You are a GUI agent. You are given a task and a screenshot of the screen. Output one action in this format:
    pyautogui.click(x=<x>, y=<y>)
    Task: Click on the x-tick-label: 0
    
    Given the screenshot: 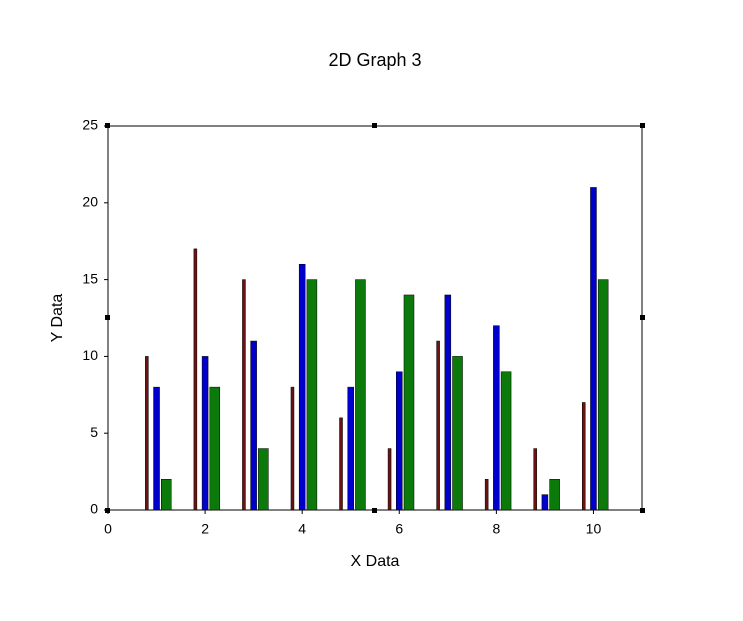 What is the action you would take?
    pyautogui.click(x=108, y=529)
    